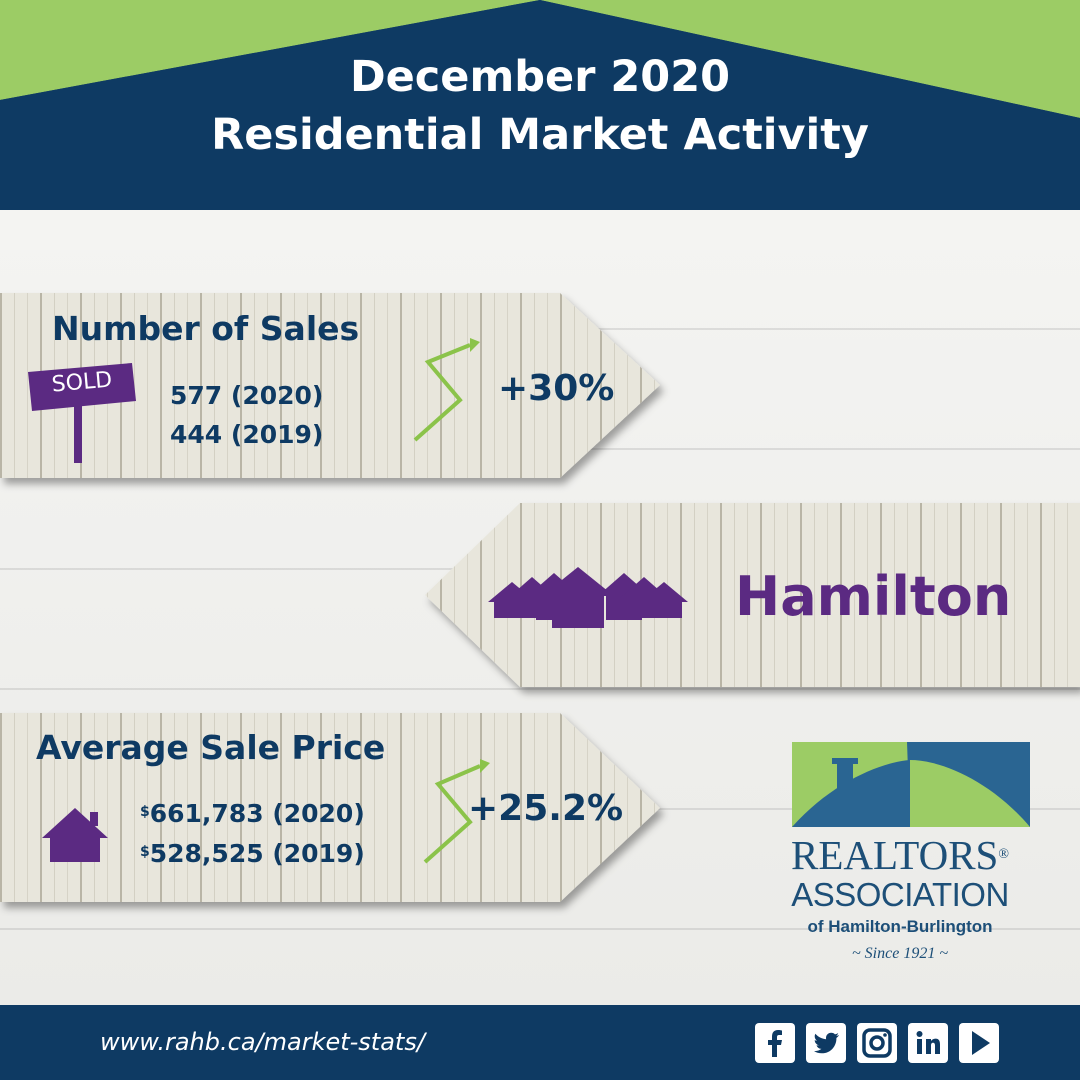 This screenshot has height=1080, width=1080. I want to click on sold-sign-icon, so click(82, 413).